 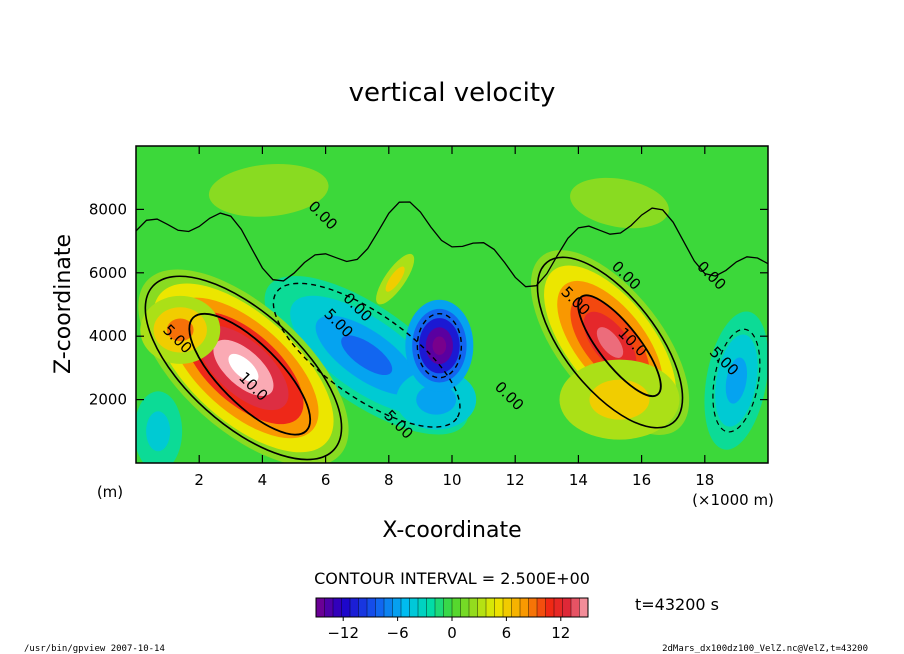 What do you see at coordinates (63, 304) in the screenshot?
I see `y-axis-label: Z-coordinate` at bounding box center [63, 304].